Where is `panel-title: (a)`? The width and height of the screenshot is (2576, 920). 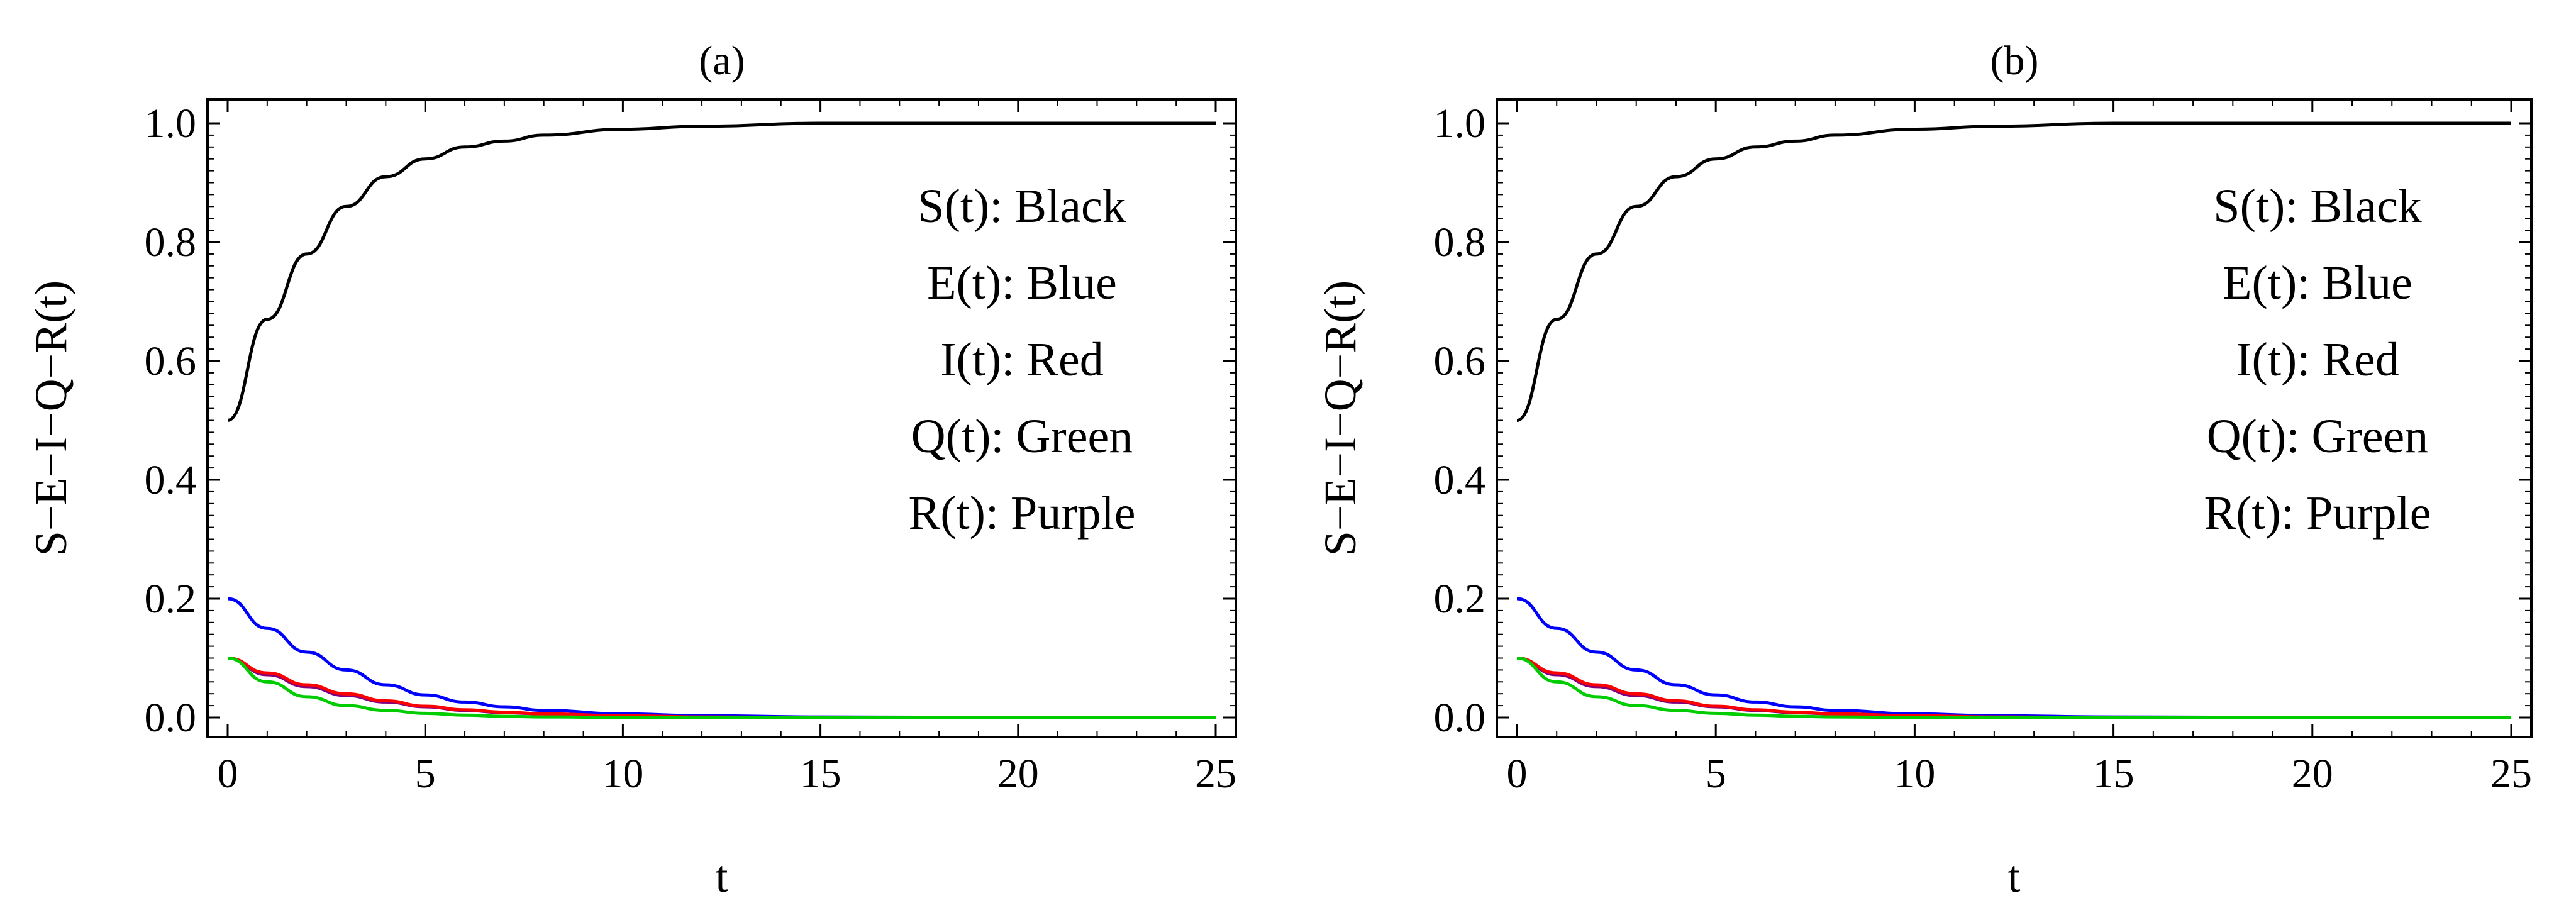
panel-title: (a) is located at coordinates (722, 61).